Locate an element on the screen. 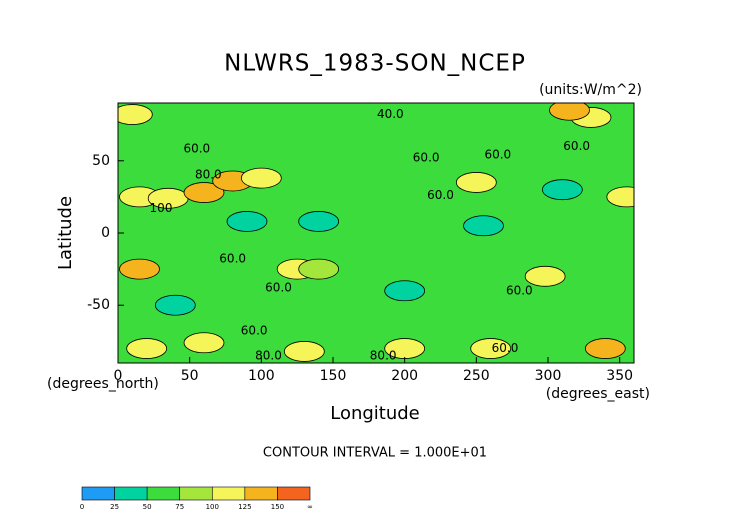  colorbar-label: 100 is located at coordinates (212, 507).